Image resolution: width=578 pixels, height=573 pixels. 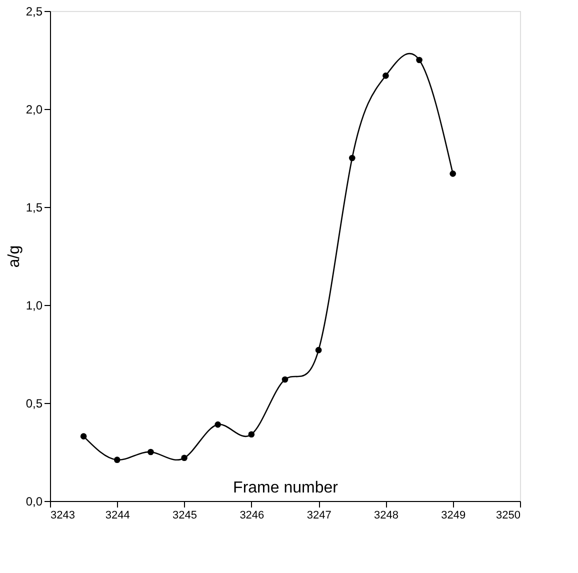 I want to click on y-tick-label: 1,0, so click(x=34, y=305).